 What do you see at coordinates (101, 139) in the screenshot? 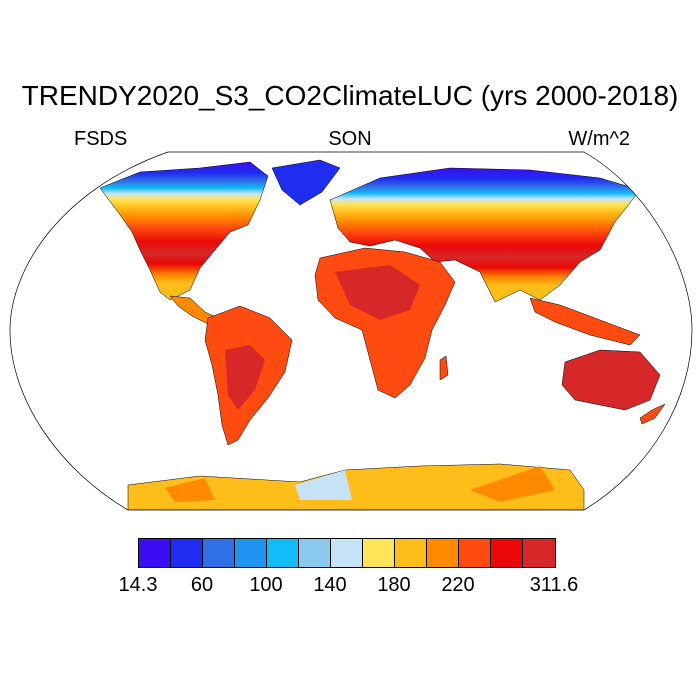
I see `variable-label: FSDS` at bounding box center [101, 139].